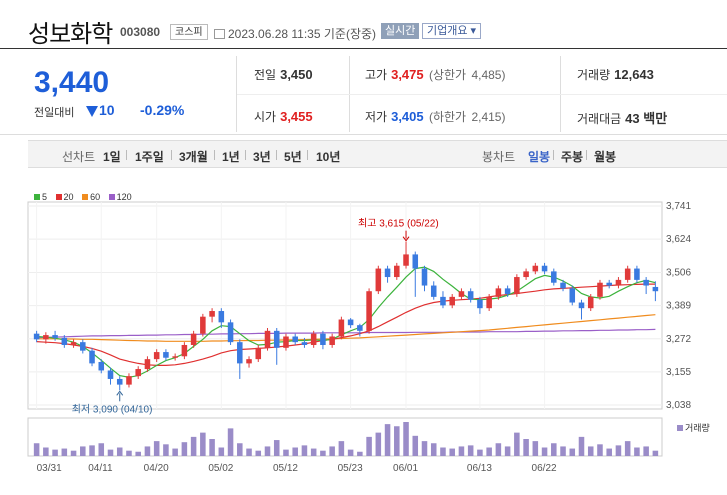  What do you see at coordinates (346, 328) in the screenshot?
I see `ma60-line` at bounding box center [346, 328].